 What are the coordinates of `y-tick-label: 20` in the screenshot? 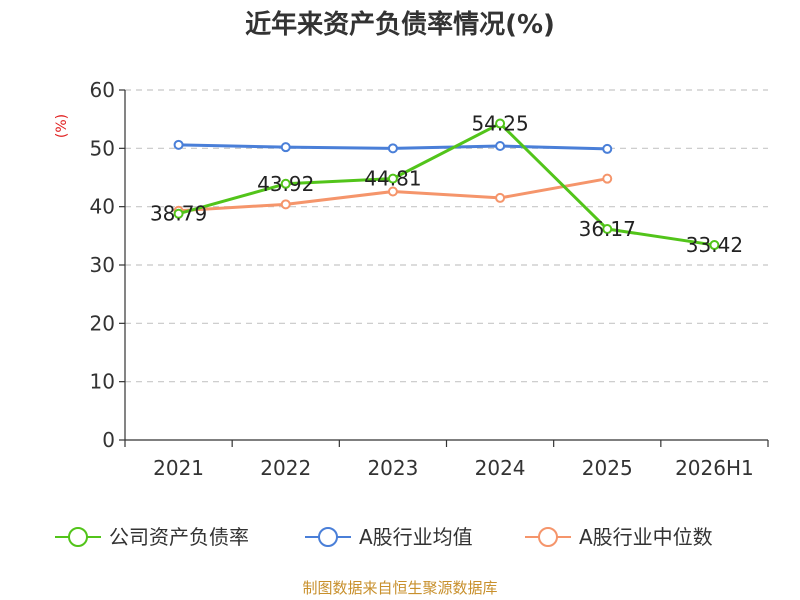 It's located at (102, 323).